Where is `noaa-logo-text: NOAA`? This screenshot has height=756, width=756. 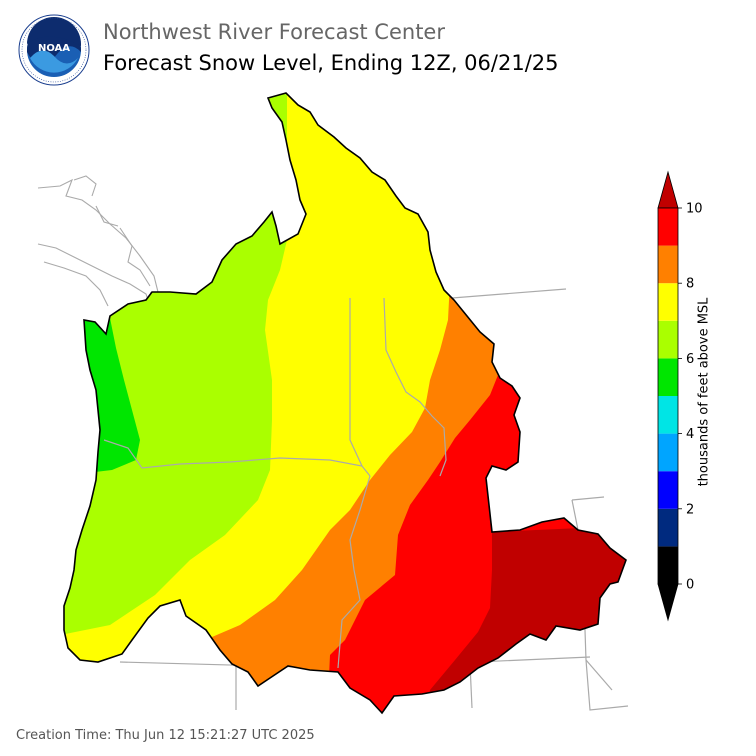
noaa-logo-text: NOAA is located at coordinates (54, 48).